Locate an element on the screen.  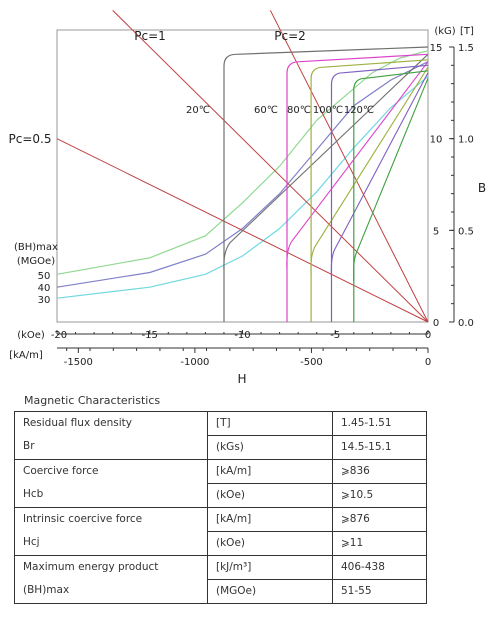
table-cell: Residual flux density Br is located at coordinates (111, 435).